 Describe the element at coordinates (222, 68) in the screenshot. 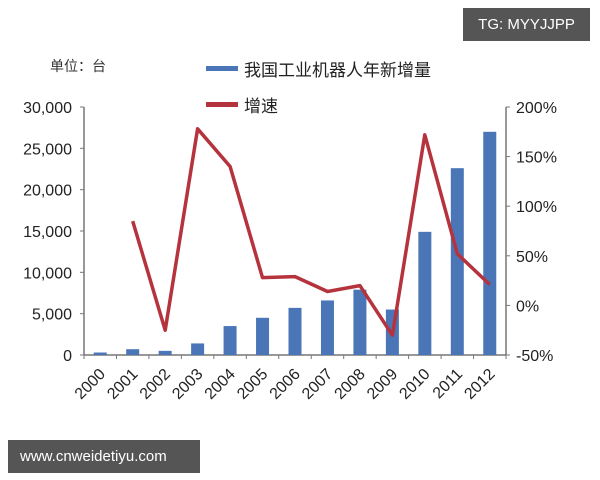

I see `legend-bar-swatch` at that location.